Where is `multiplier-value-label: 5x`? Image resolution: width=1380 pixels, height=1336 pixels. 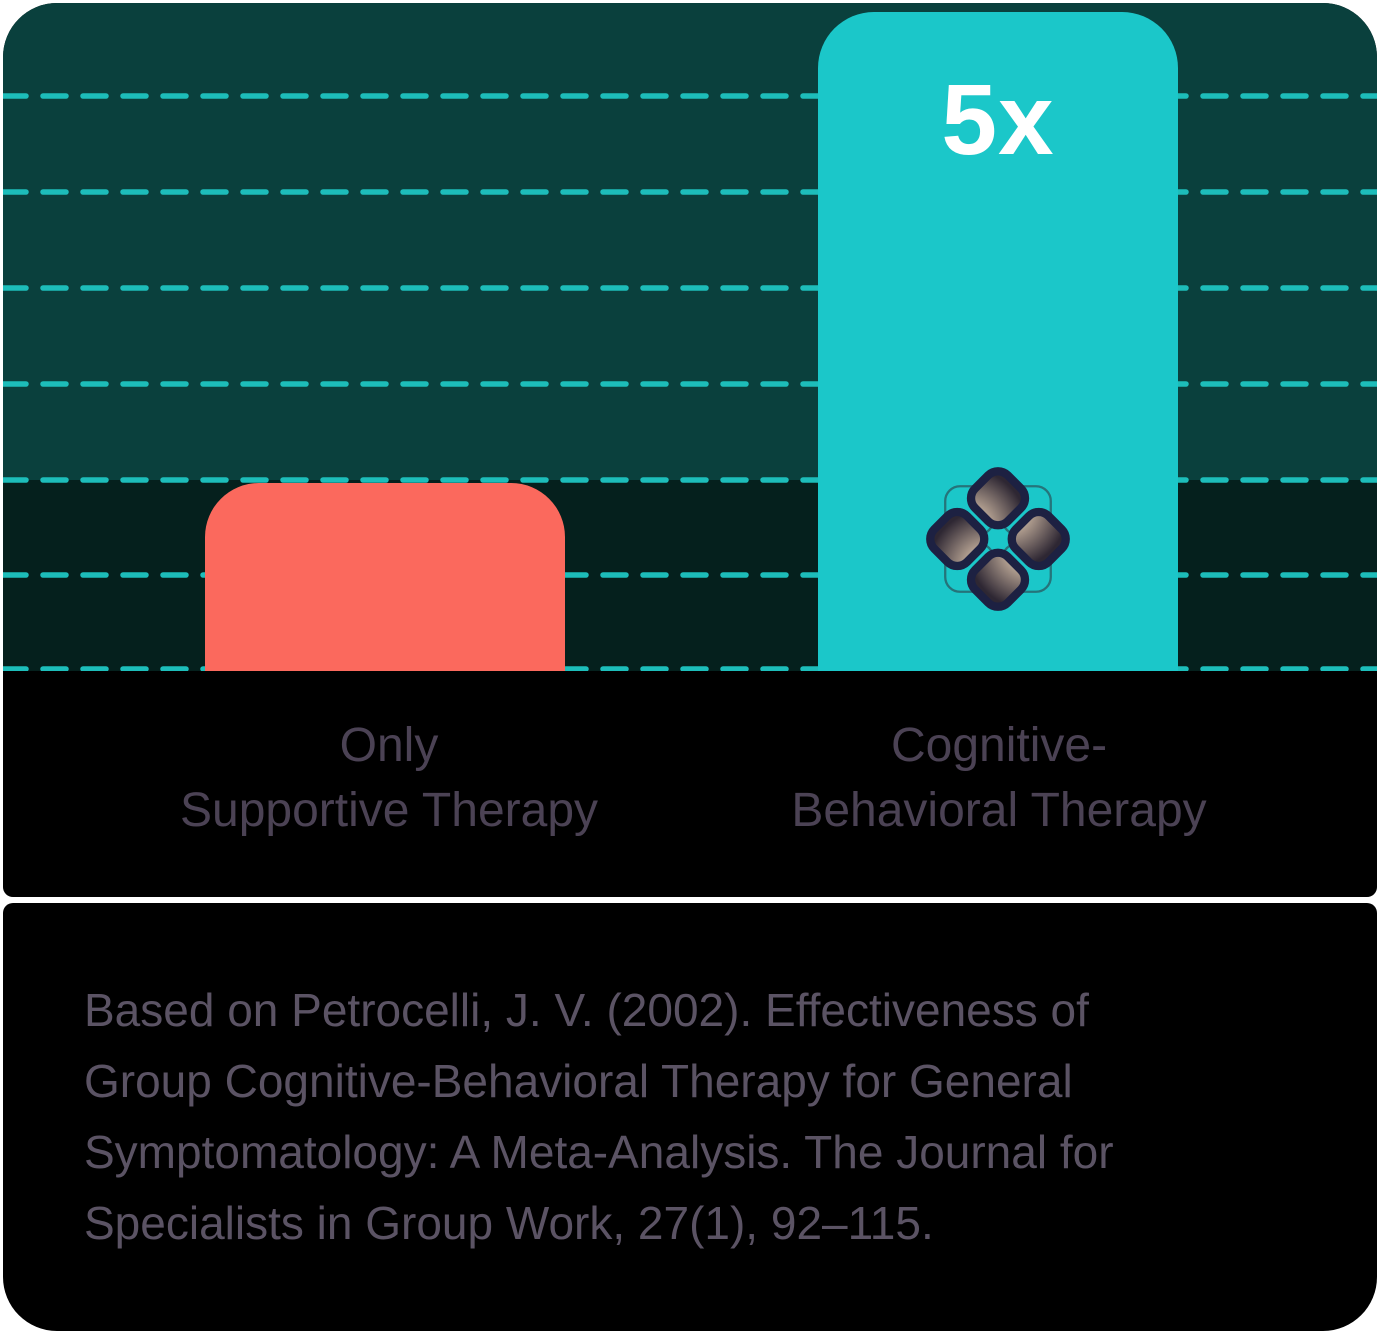
multiplier-value-label: 5x is located at coordinates (998, 120).